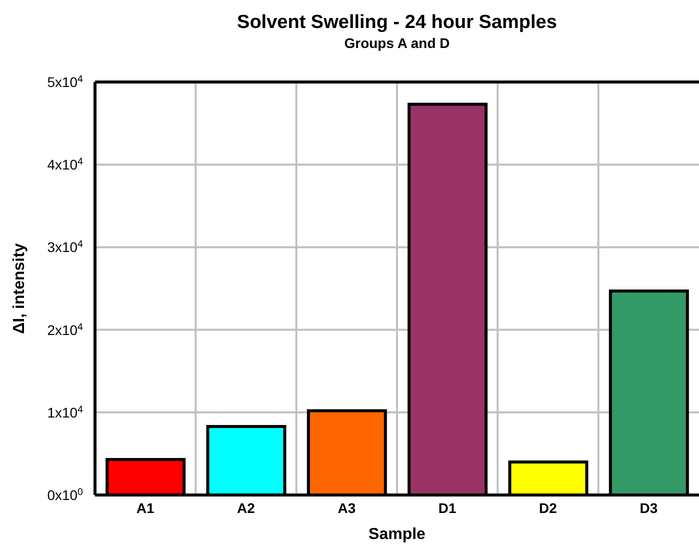 Image resolution: width=699 pixels, height=547 pixels. I want to click on chart-subtitle: Groups A and D, so click(397, 43).